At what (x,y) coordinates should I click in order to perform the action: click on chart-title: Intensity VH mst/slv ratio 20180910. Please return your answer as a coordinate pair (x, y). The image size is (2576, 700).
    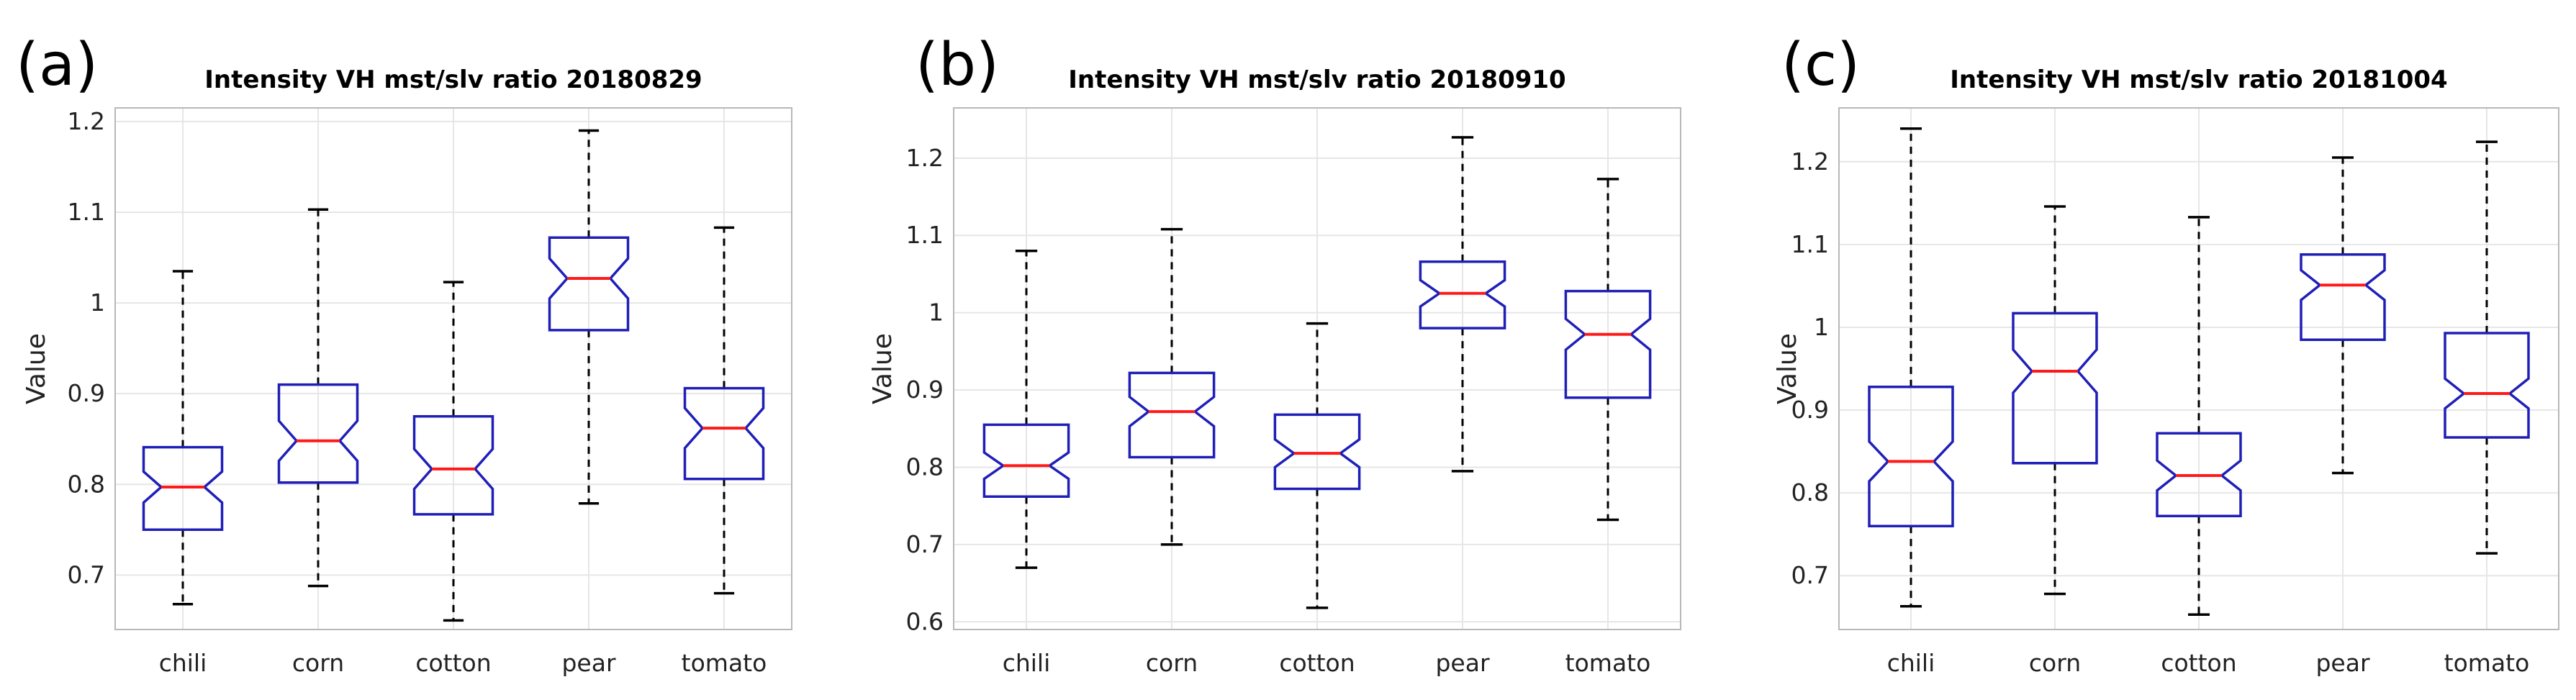
    Looking at the image, I should click on (1316, 79).